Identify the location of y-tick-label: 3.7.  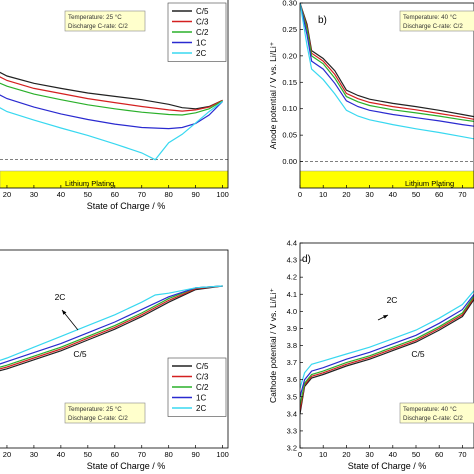
(292, 362).